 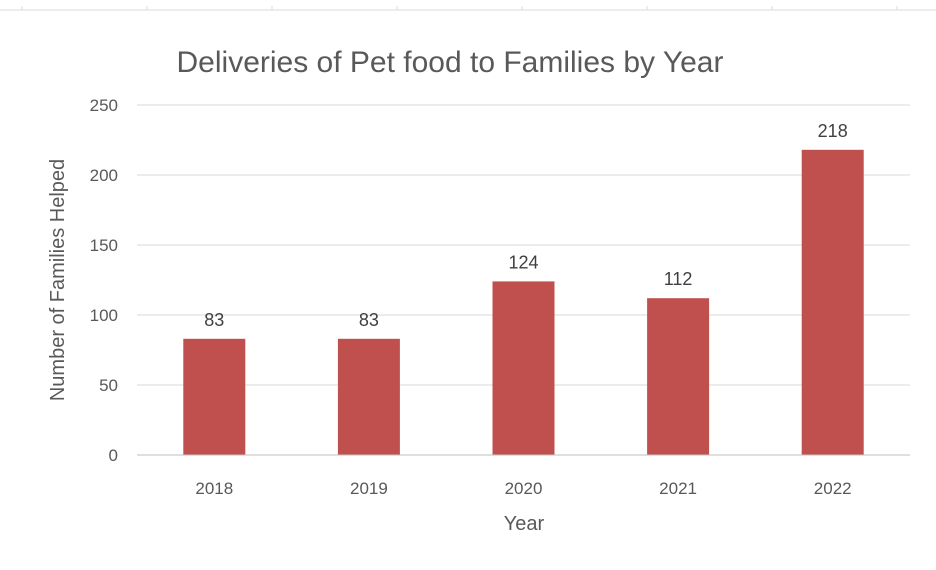 What do you see at coordinates (459, 8) in the screenshot?
I see `top-ticks` at bounding box center [459, 8].